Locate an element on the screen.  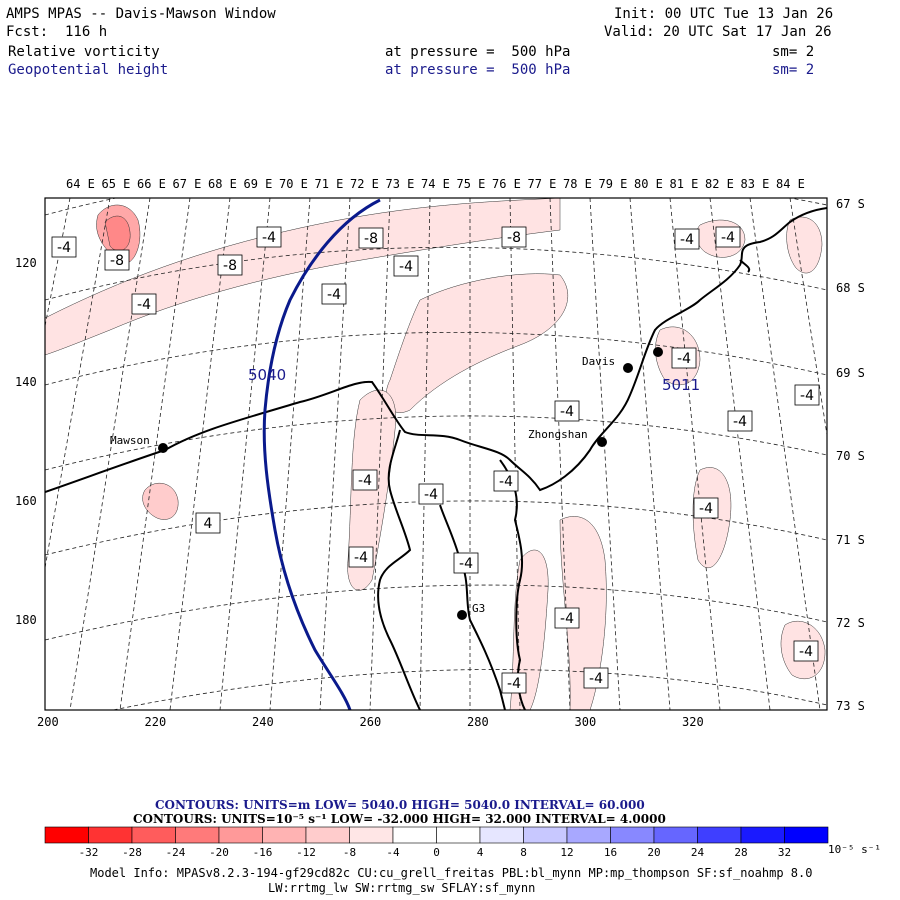
top-axis-label: 83 E is located at coordinates (755, 184).